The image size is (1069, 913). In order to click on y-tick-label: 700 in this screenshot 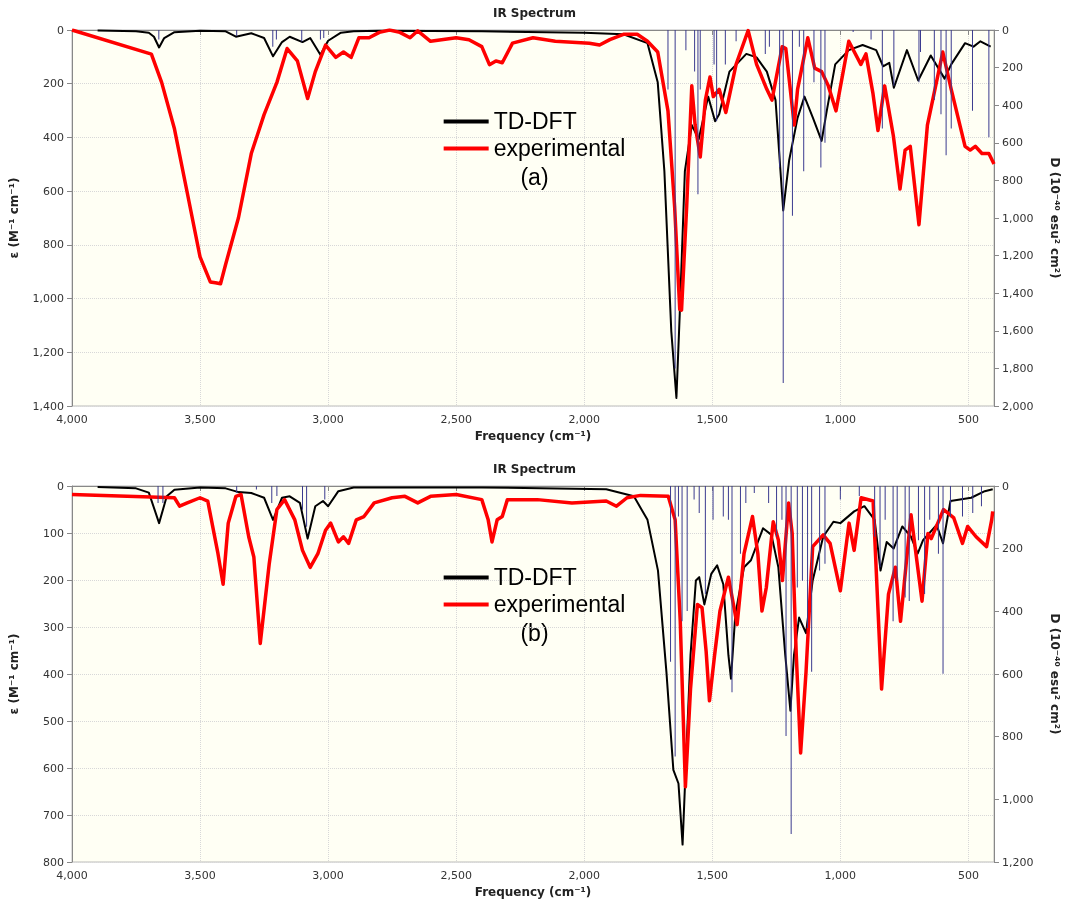, I will do `click(53, 815)`.